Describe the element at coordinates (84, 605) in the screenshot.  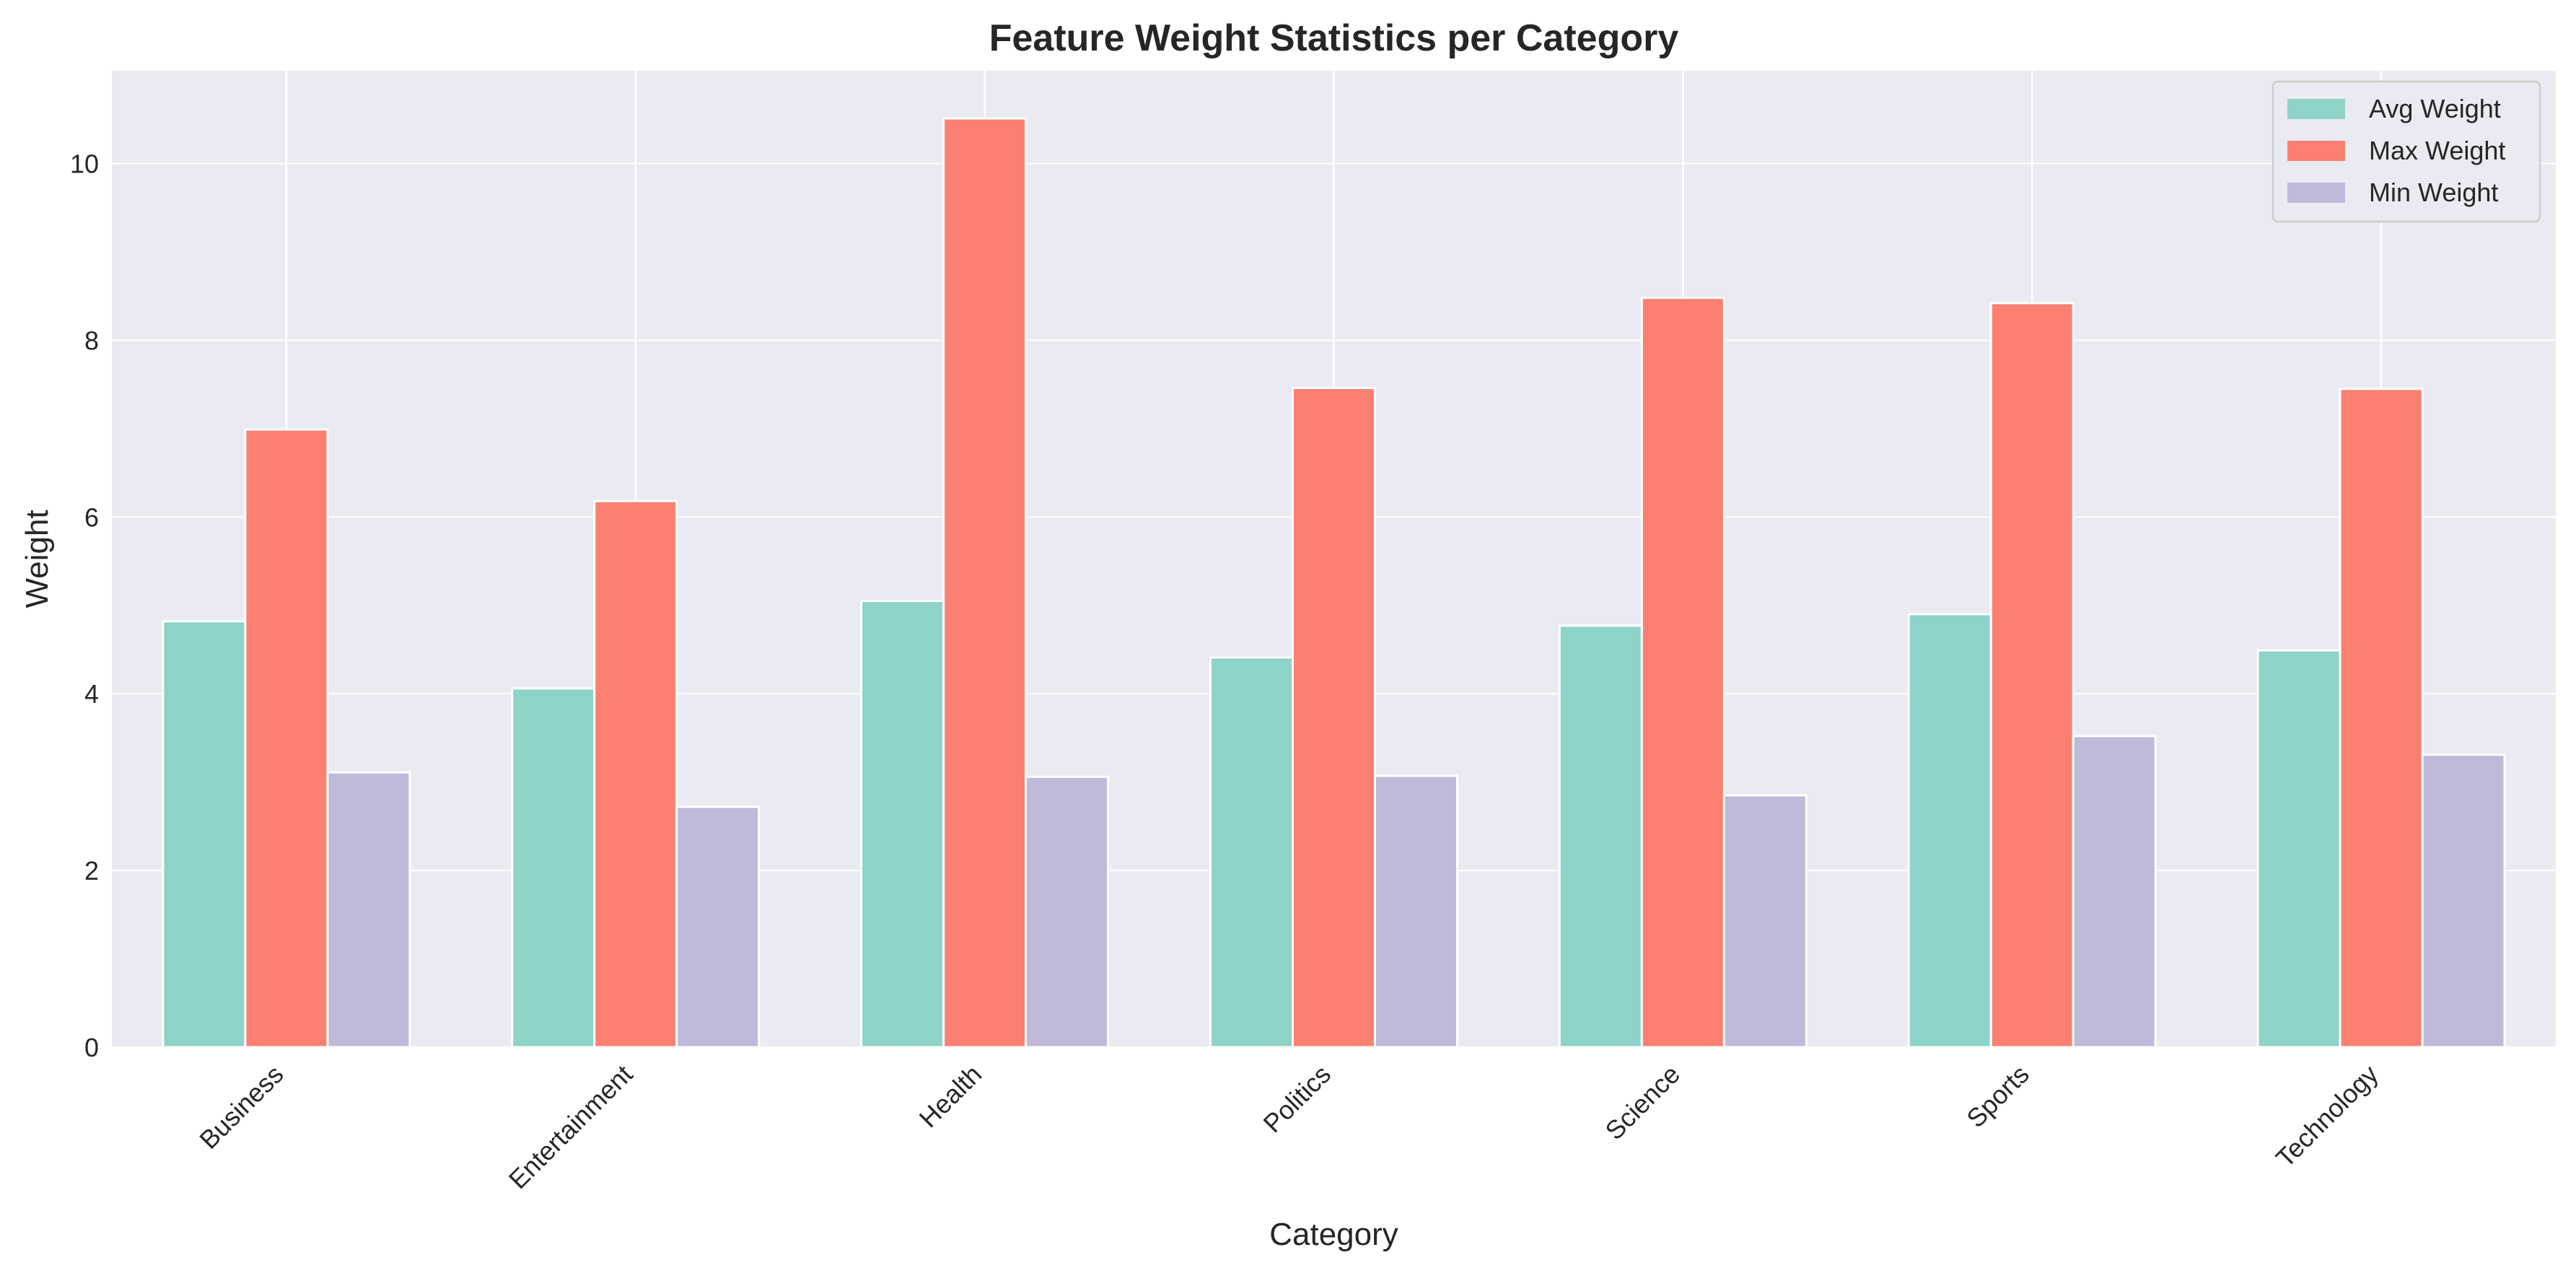
I see `y-axis-ticks: 0 2 4 6 8 10` at that location.